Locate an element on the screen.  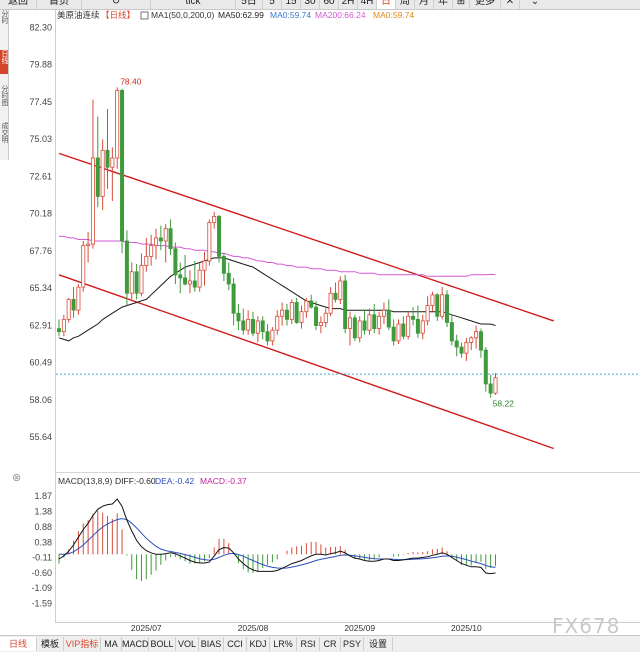
tab-15min: 15 is located at coordinates (291, 4).